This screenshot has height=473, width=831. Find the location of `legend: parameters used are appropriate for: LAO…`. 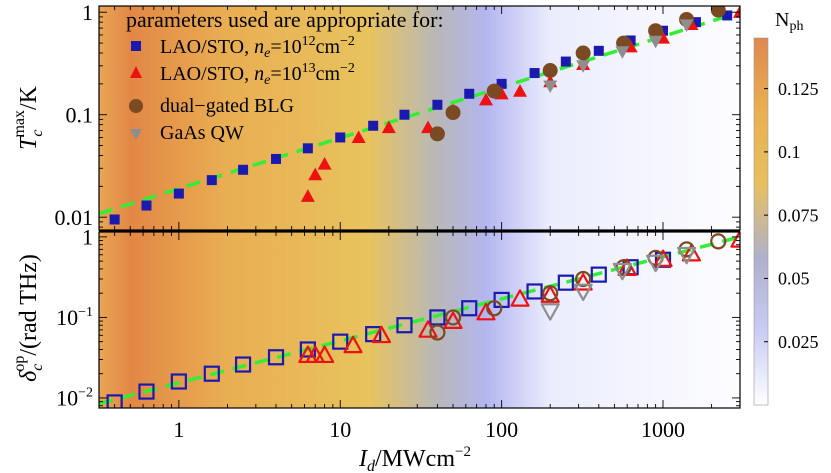

legend: parameters used are appropriate for: LAO… is located at coordinates (285, 75).